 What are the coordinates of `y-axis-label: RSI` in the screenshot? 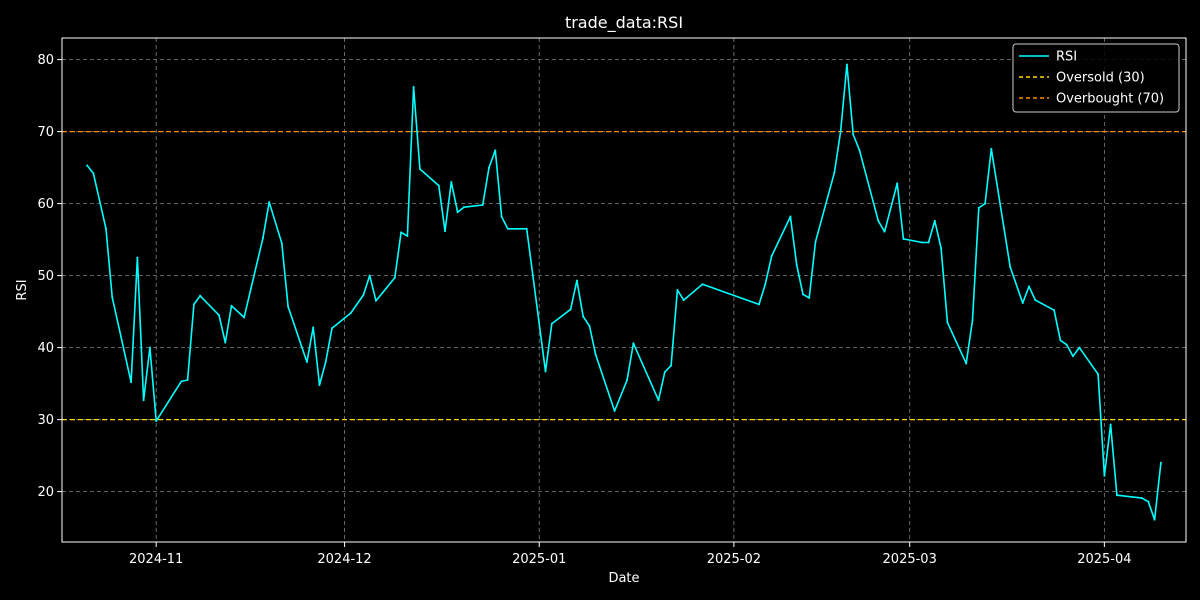 It's located at (22, 289).